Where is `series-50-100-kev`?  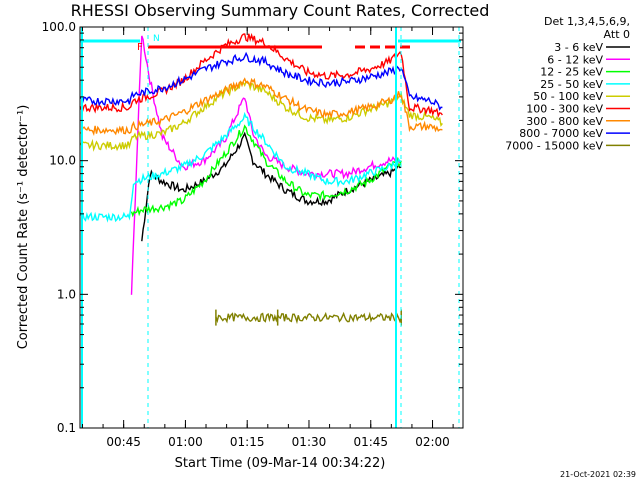 series-50-100-kev is located at coordinates (261, 116).